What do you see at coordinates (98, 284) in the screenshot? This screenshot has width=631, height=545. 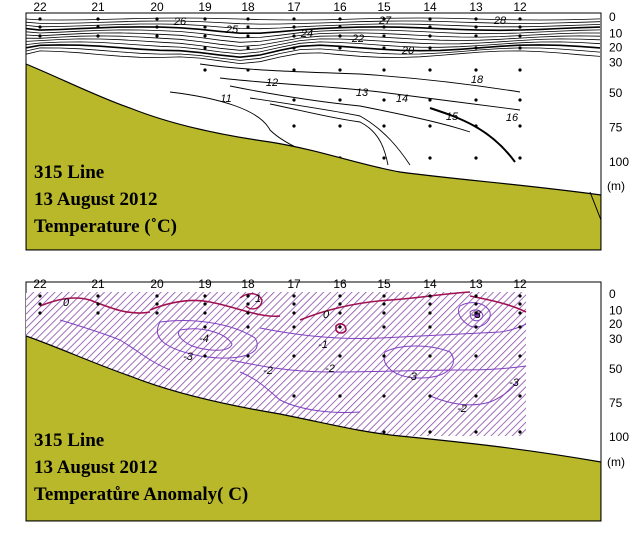 I see `bot-station-label-21: 21` at bounding box center [98, 284].